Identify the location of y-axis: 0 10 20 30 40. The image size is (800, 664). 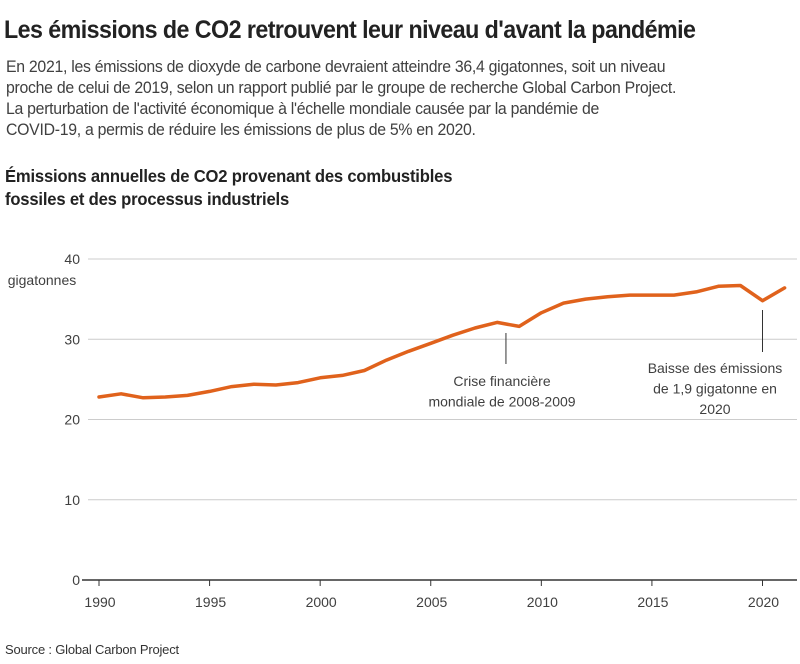
(72, 419).